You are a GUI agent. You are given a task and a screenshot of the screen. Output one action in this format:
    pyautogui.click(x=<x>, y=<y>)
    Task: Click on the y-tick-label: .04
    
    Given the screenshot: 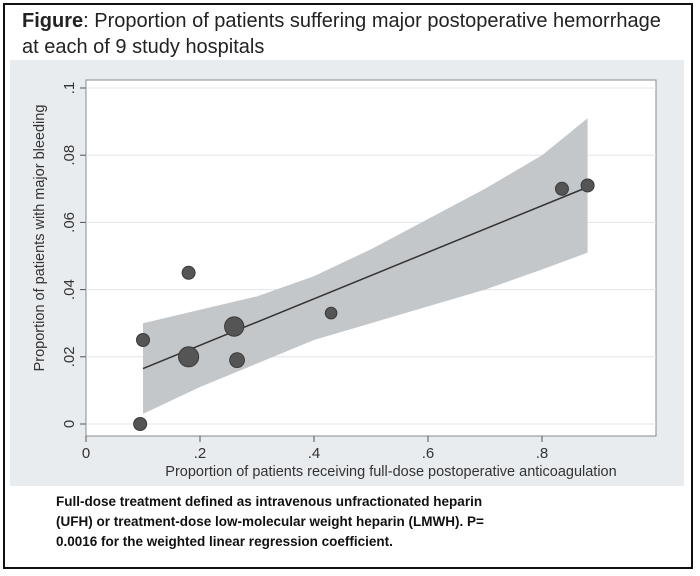 What is the action you would take?
    pyautogui.click(x=69, y=289)
    